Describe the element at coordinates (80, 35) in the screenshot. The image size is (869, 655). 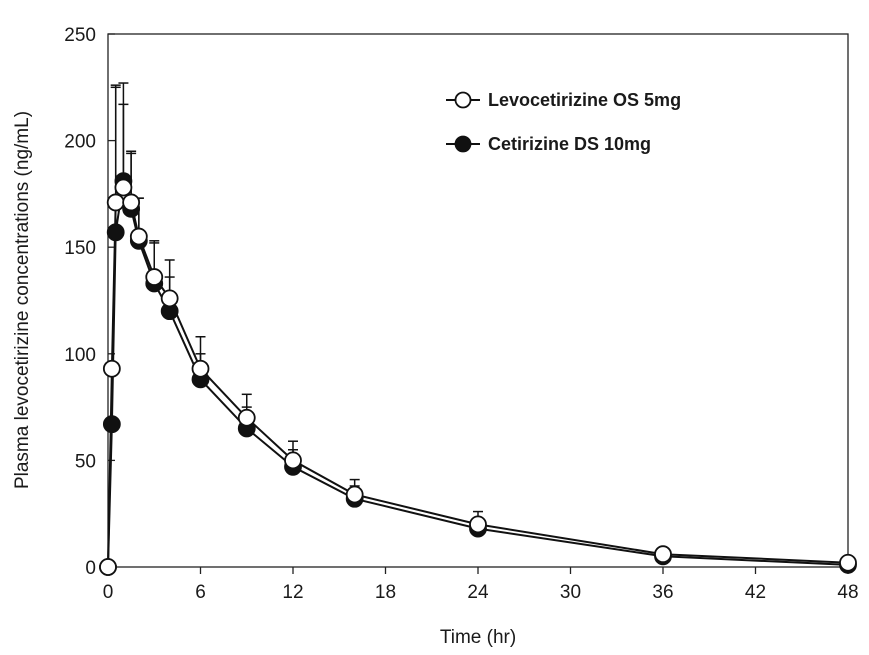
I see `y-tick-label: 250` at that location.